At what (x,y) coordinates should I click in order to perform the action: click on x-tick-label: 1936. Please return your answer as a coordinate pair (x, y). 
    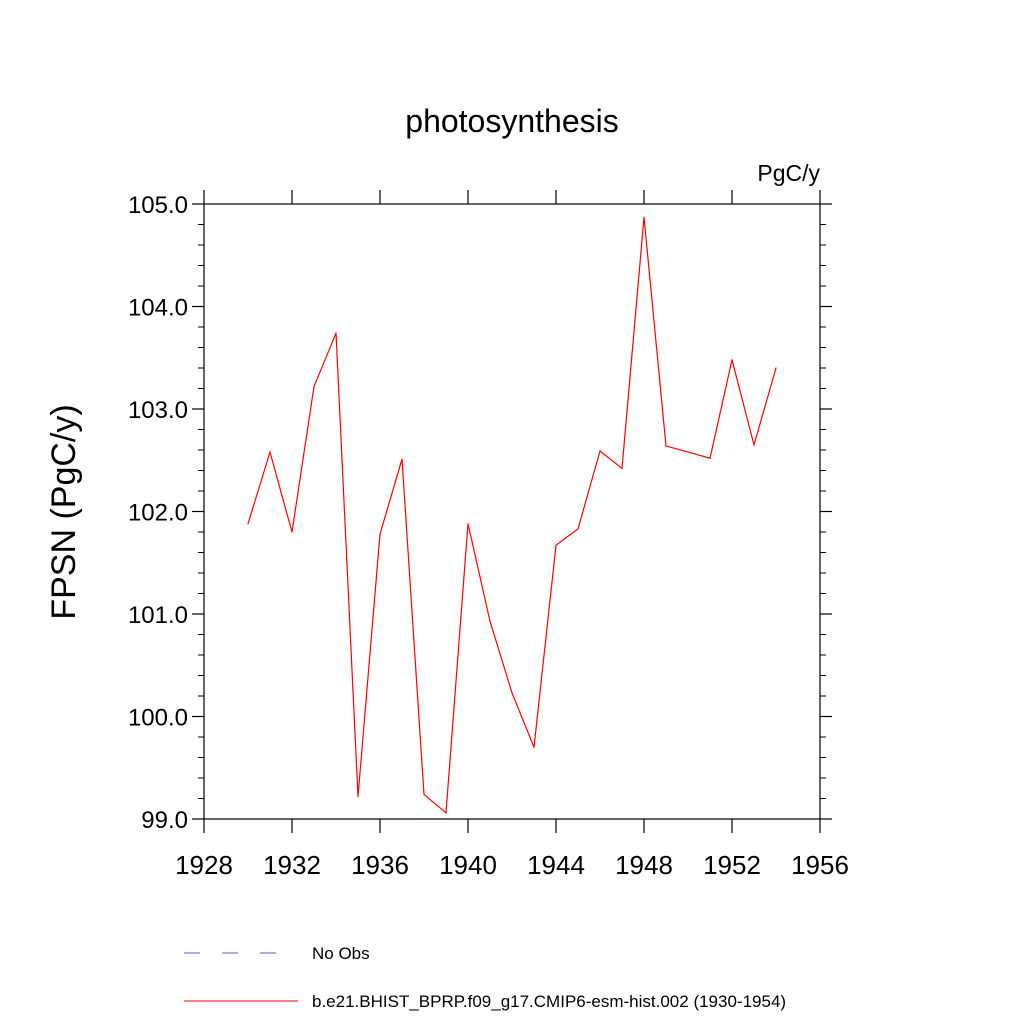
    Looking at the image, I should click on (380, 865).